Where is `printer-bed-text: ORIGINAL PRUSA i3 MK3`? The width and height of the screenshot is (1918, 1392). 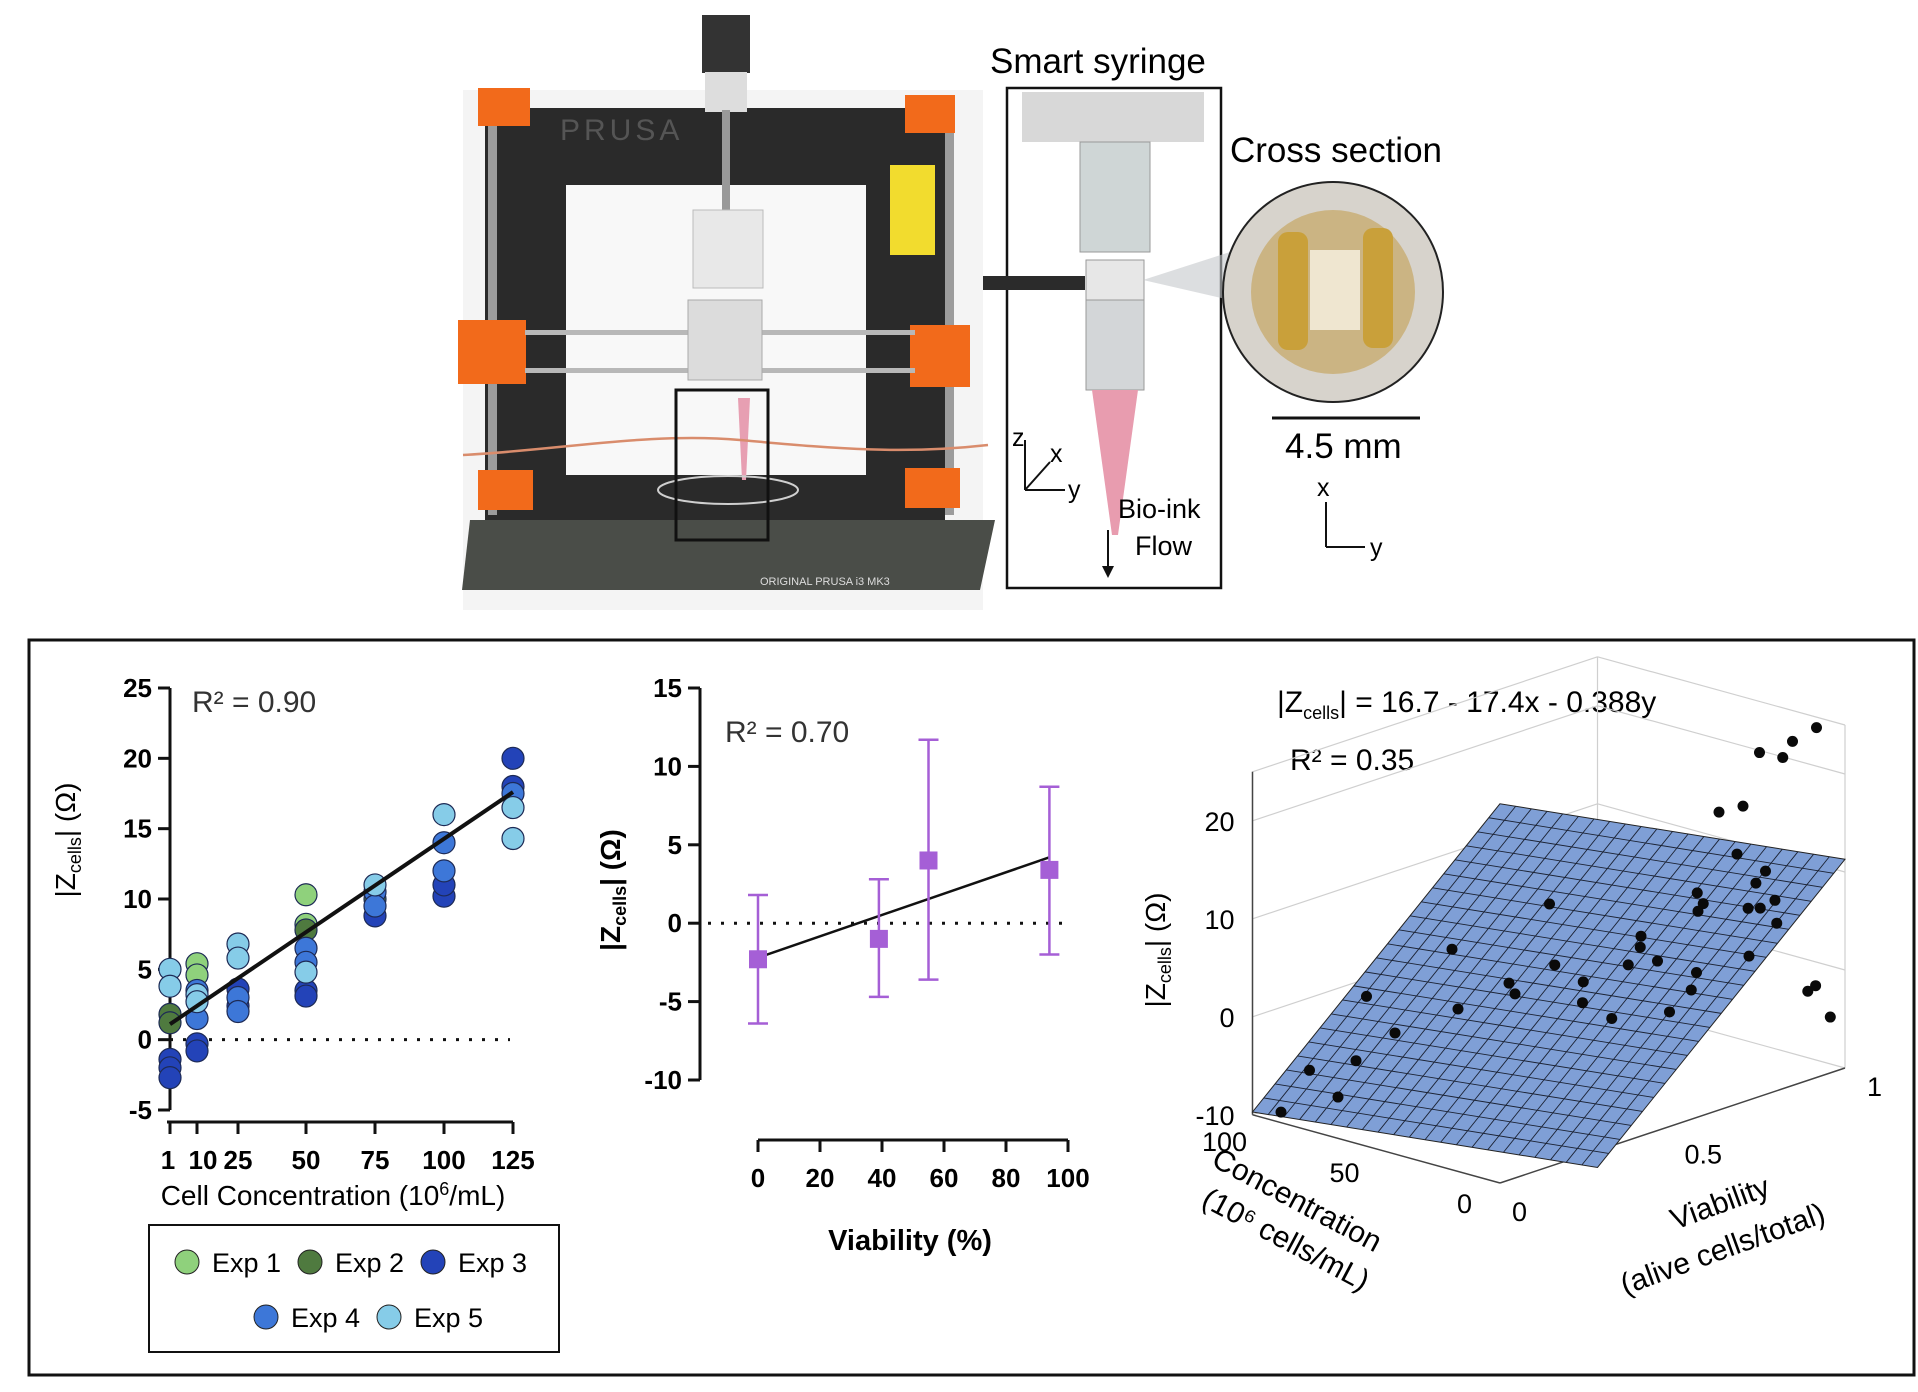
printer-bed-text: ORIGINAL PRUSA i3 MK3 is located at coordinates (825, 582).